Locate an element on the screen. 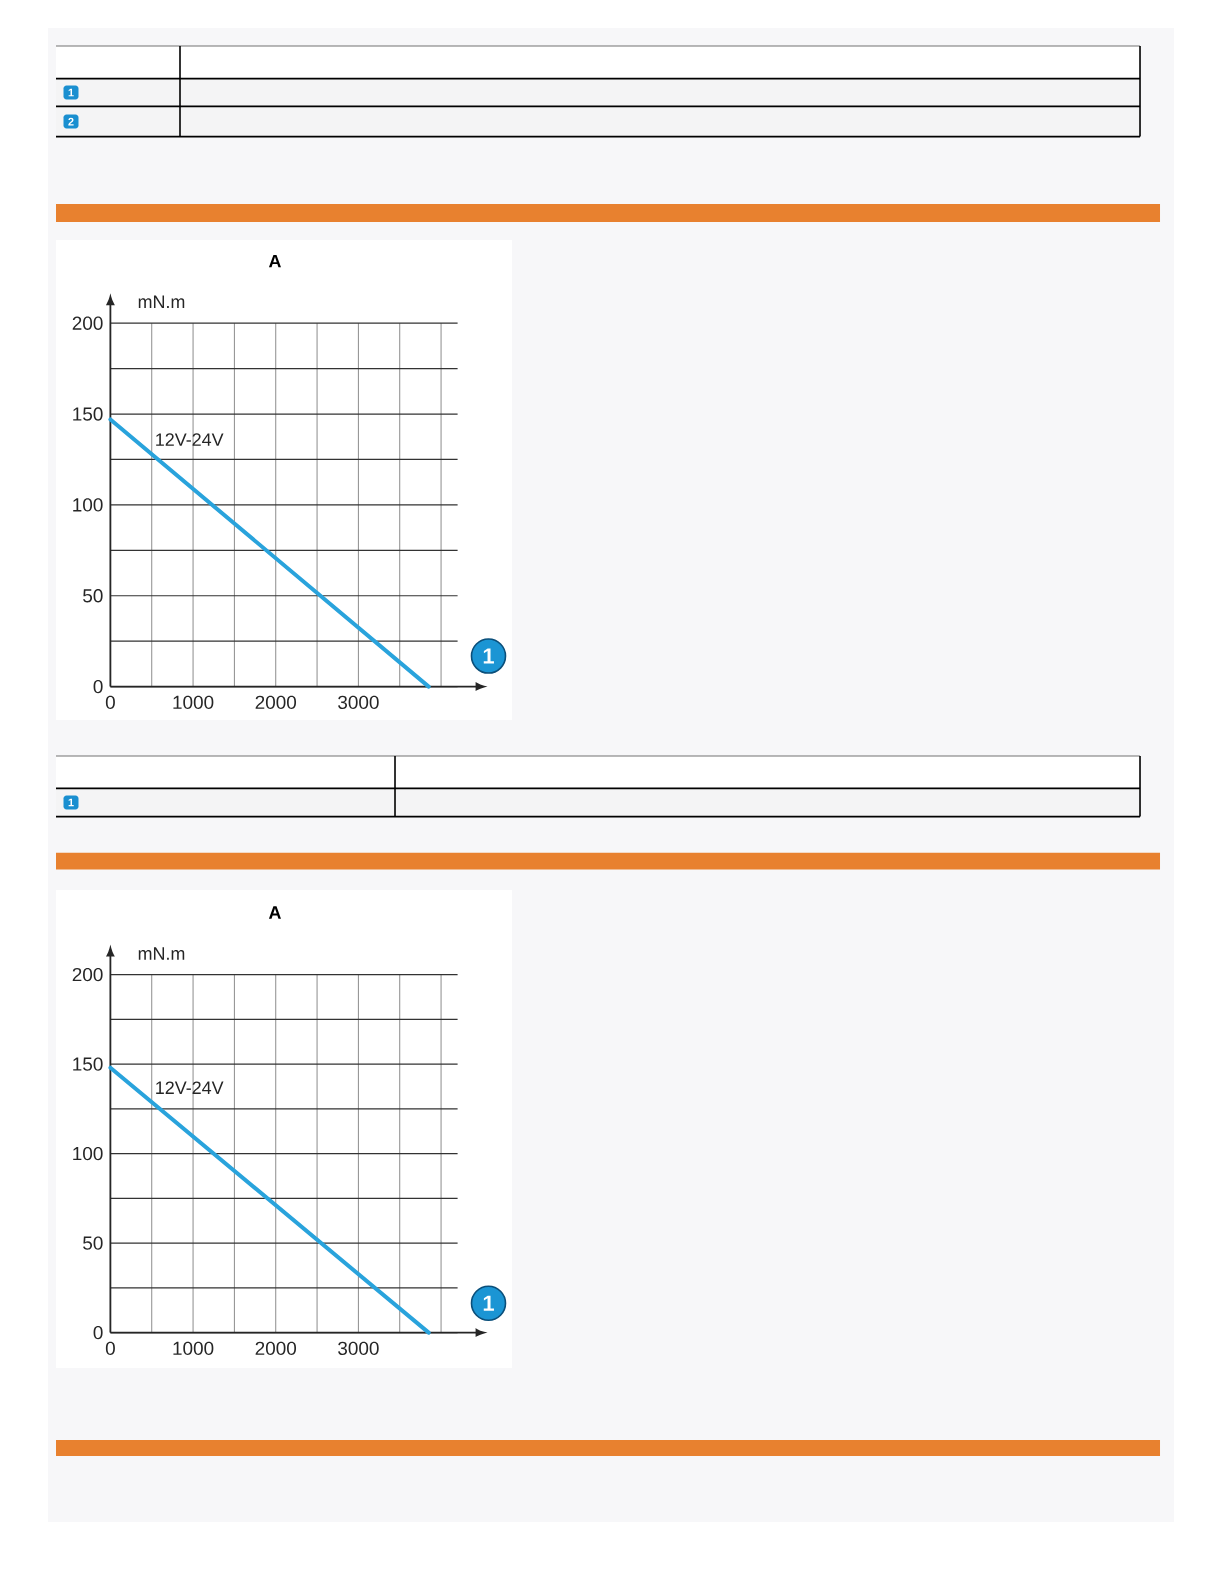  y-tick-label: 100 is located at coordinates (88, 1153).